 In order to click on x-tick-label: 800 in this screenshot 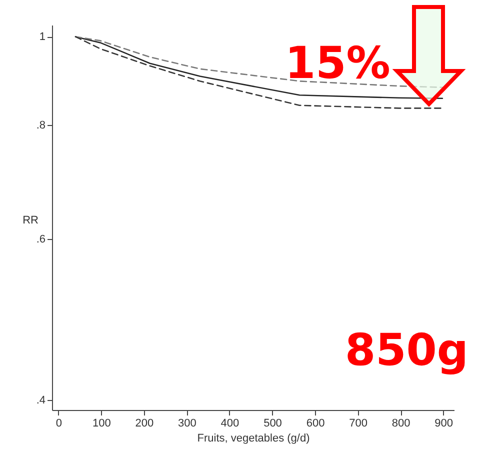, I will do `click(401, 424)`.